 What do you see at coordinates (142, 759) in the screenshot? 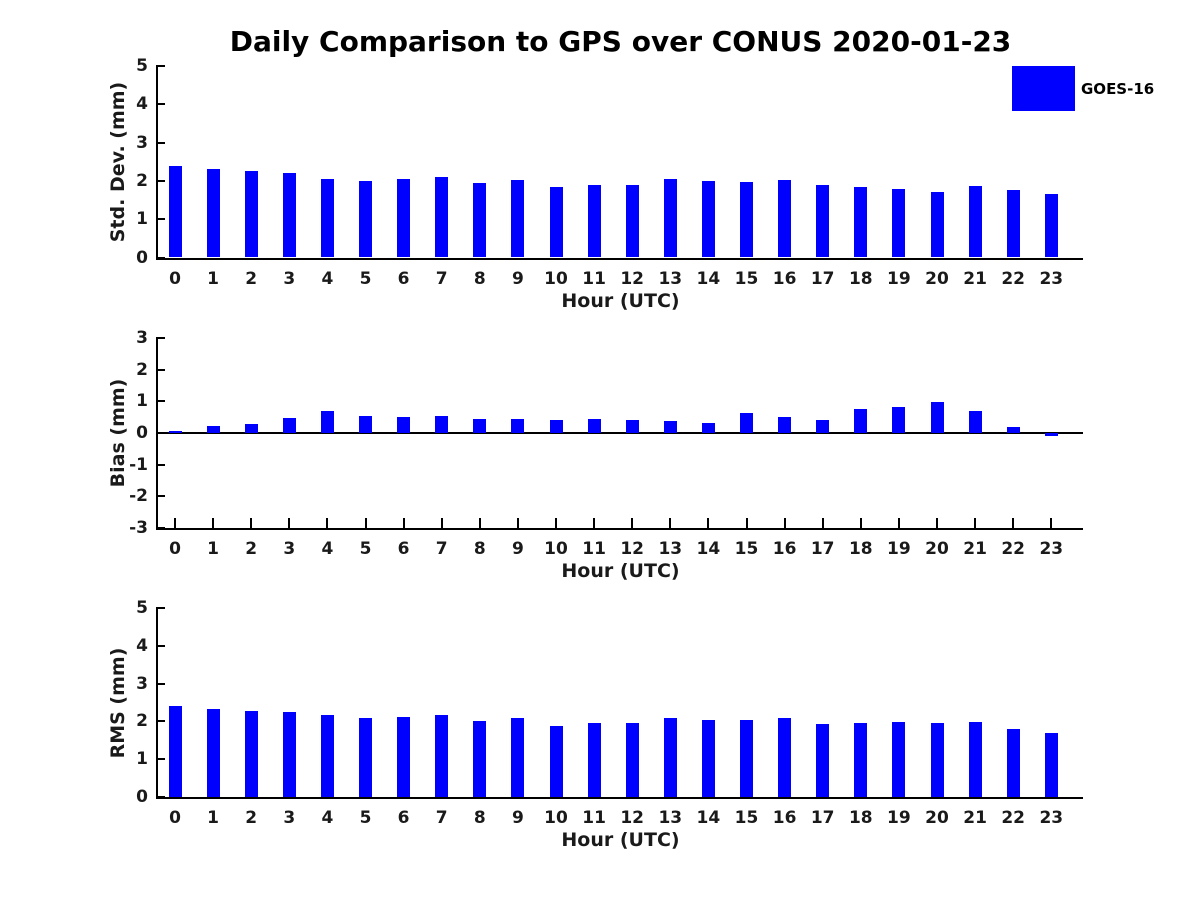
I see `y-tick-label: 1` at bounding box center [142, 759].